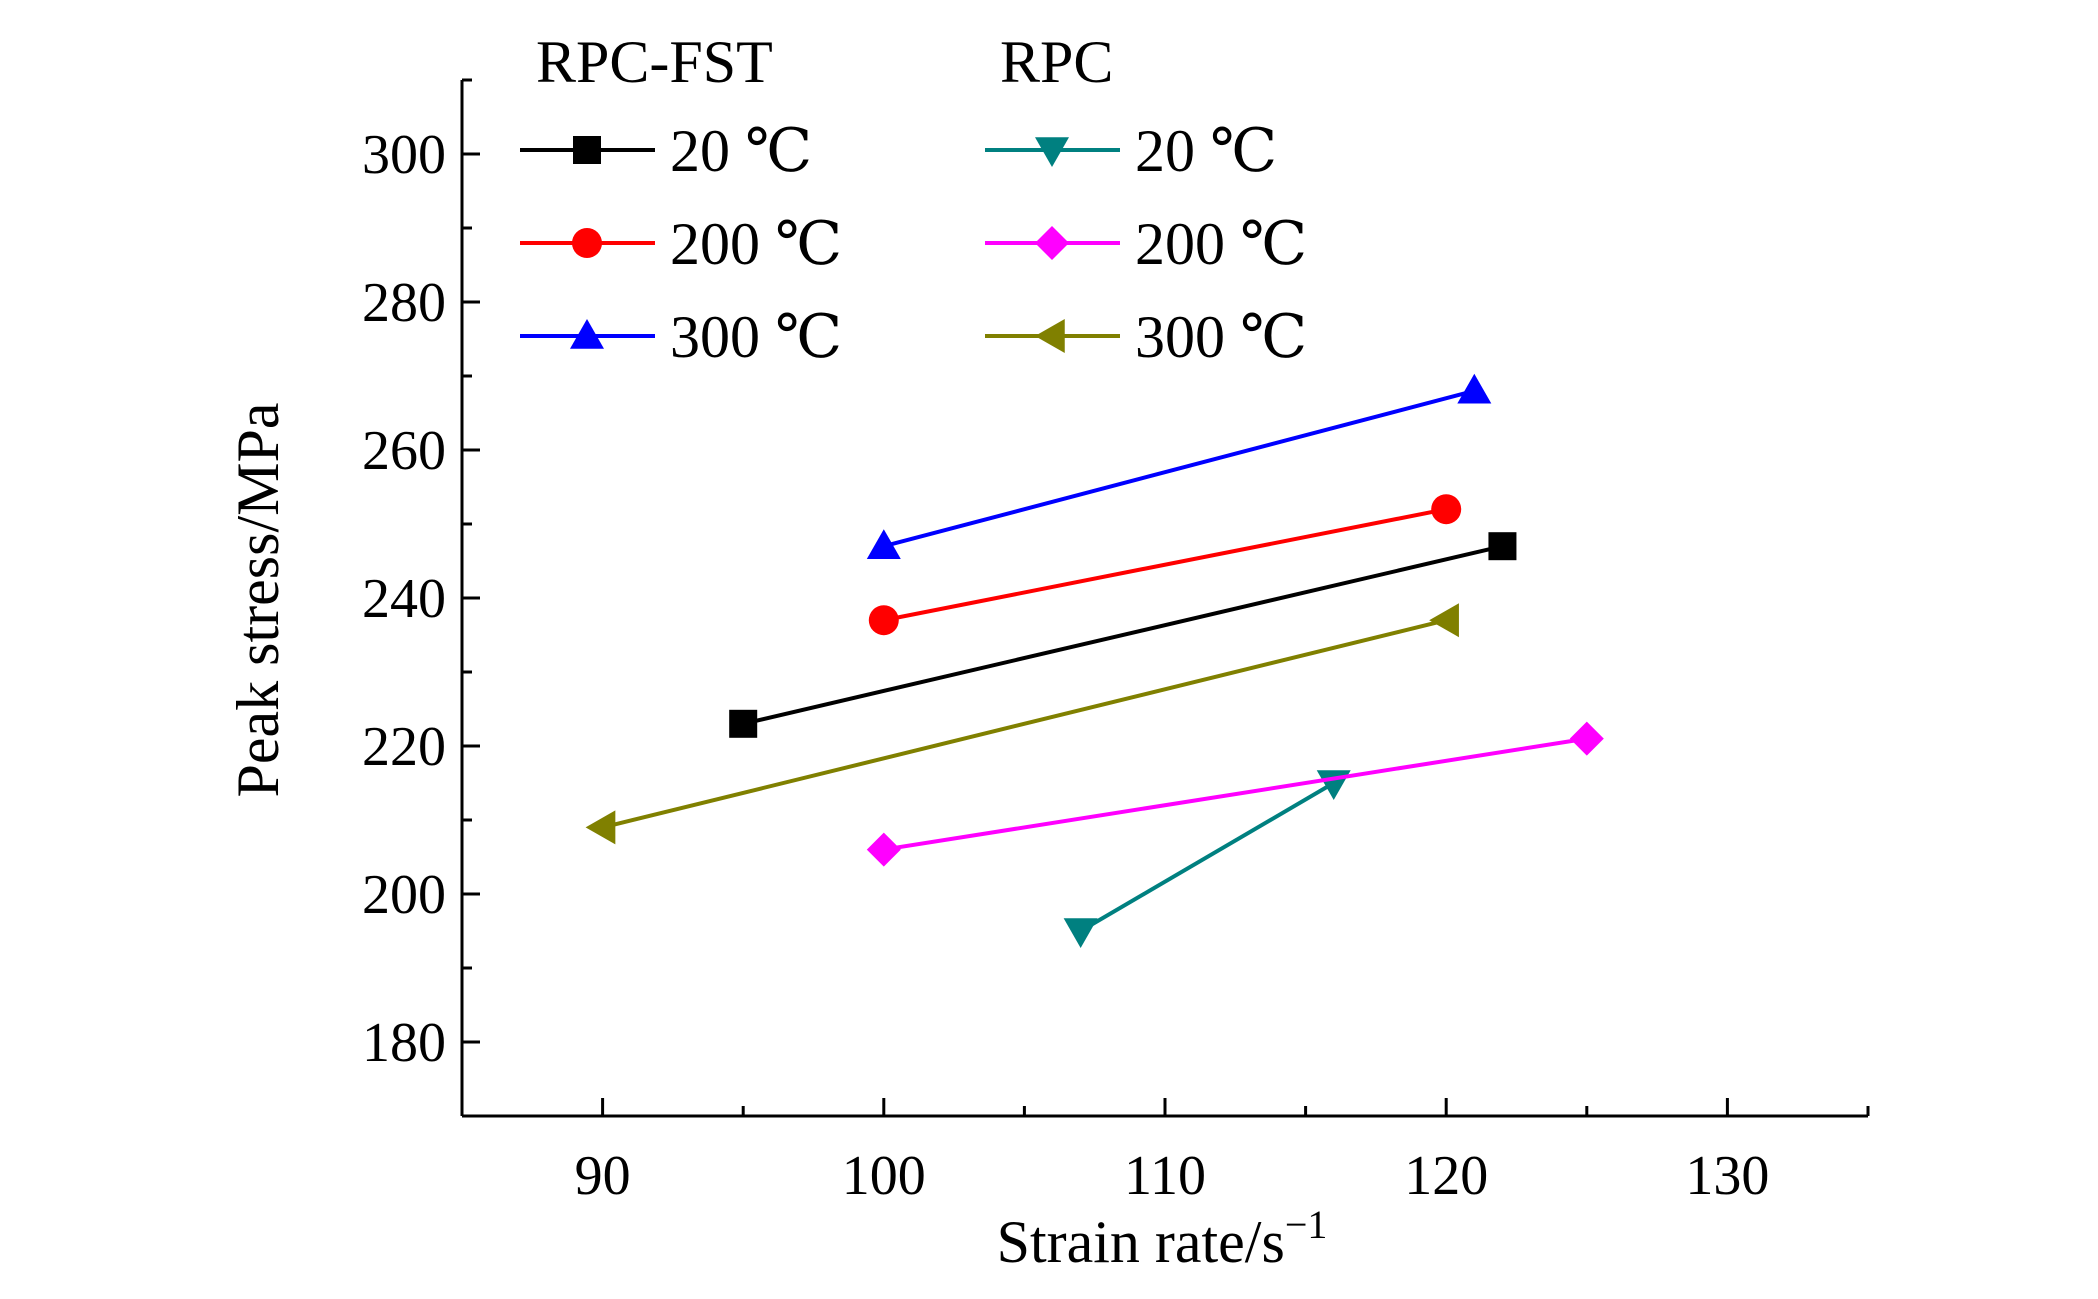 This screenshot has width=2098, height=1299. What do you see at coordinates (404, 747) in the screenshot?
I see `y-tick-label: 220` at bounding box center [404, 747].